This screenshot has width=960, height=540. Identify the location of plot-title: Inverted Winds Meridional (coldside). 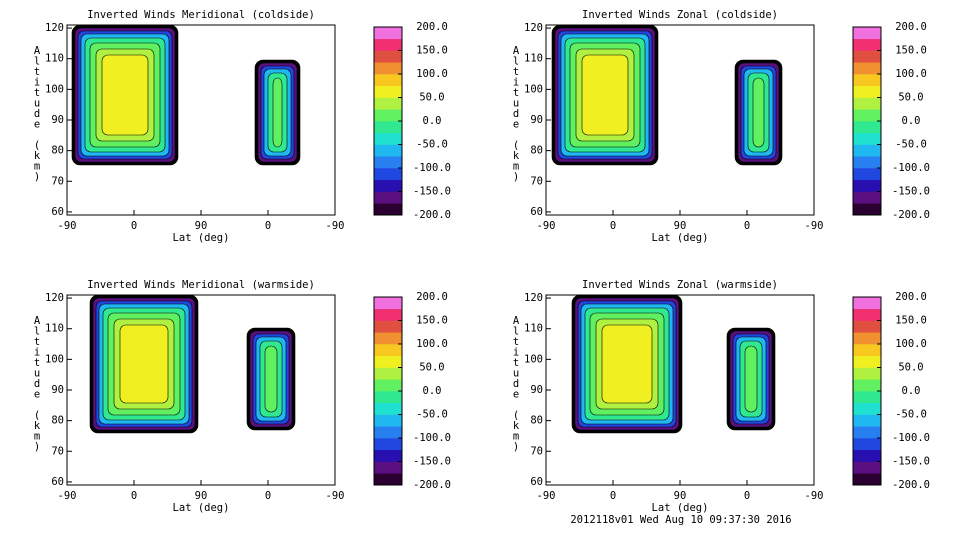
(201, 15).